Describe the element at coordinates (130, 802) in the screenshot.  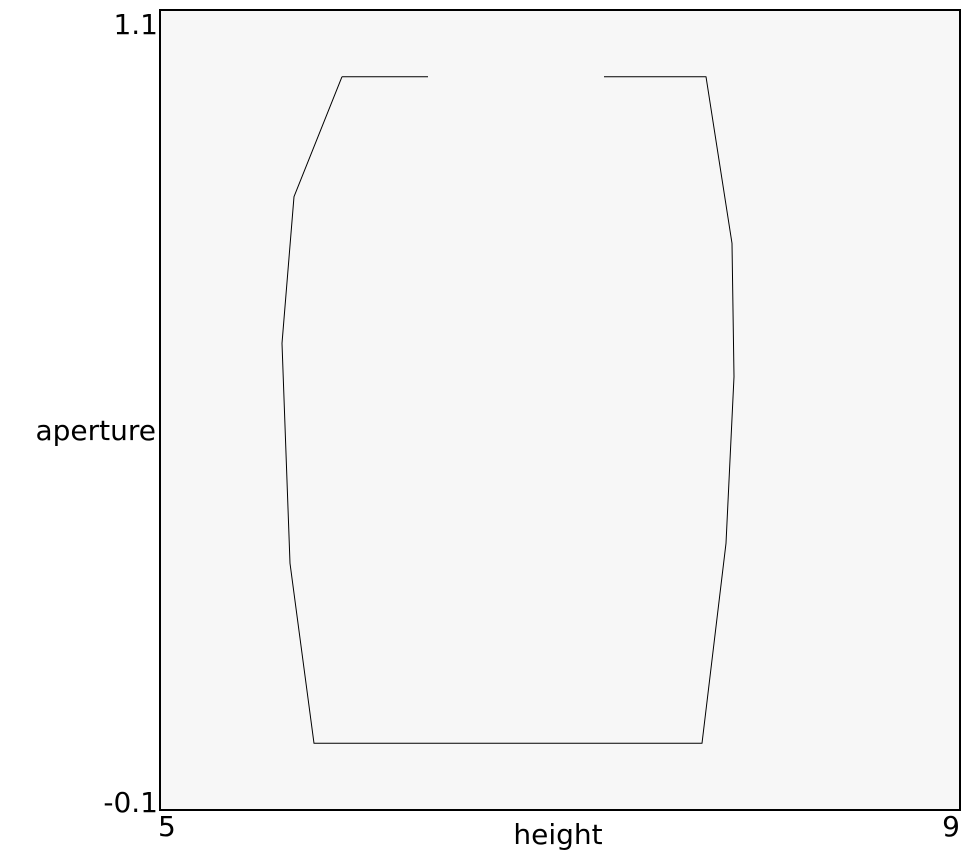
I see `y-tick-label-min: -0.1` at that location.